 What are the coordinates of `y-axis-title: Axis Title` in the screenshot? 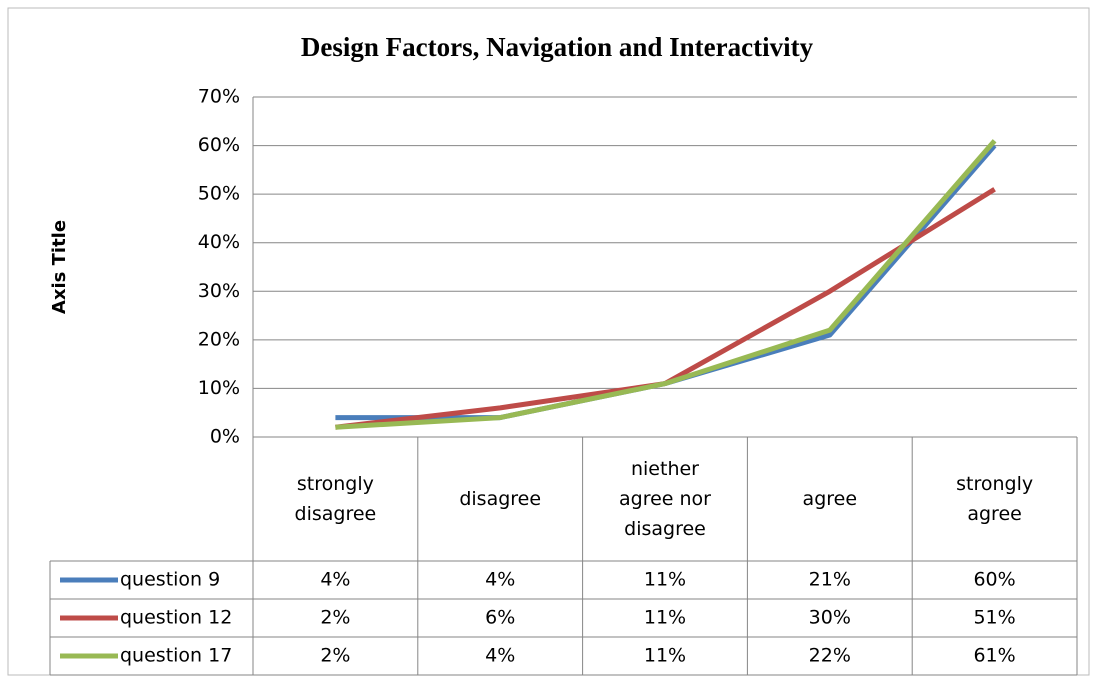 It's located at (59, 267).